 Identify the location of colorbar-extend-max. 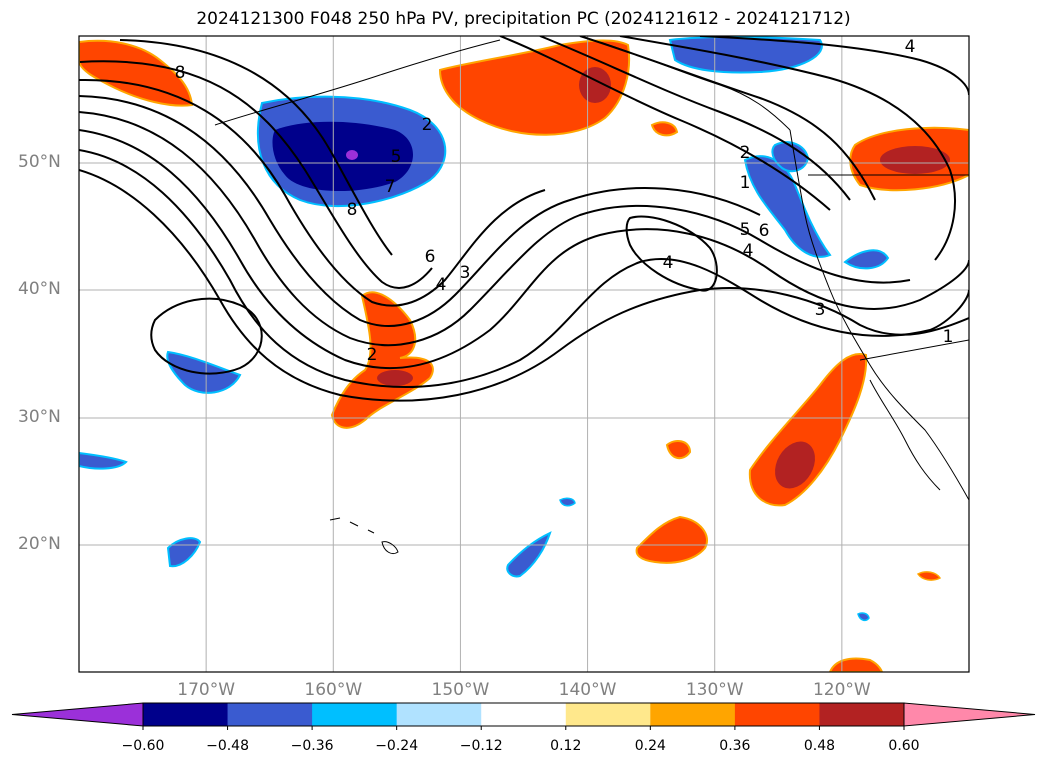
(969, 714).